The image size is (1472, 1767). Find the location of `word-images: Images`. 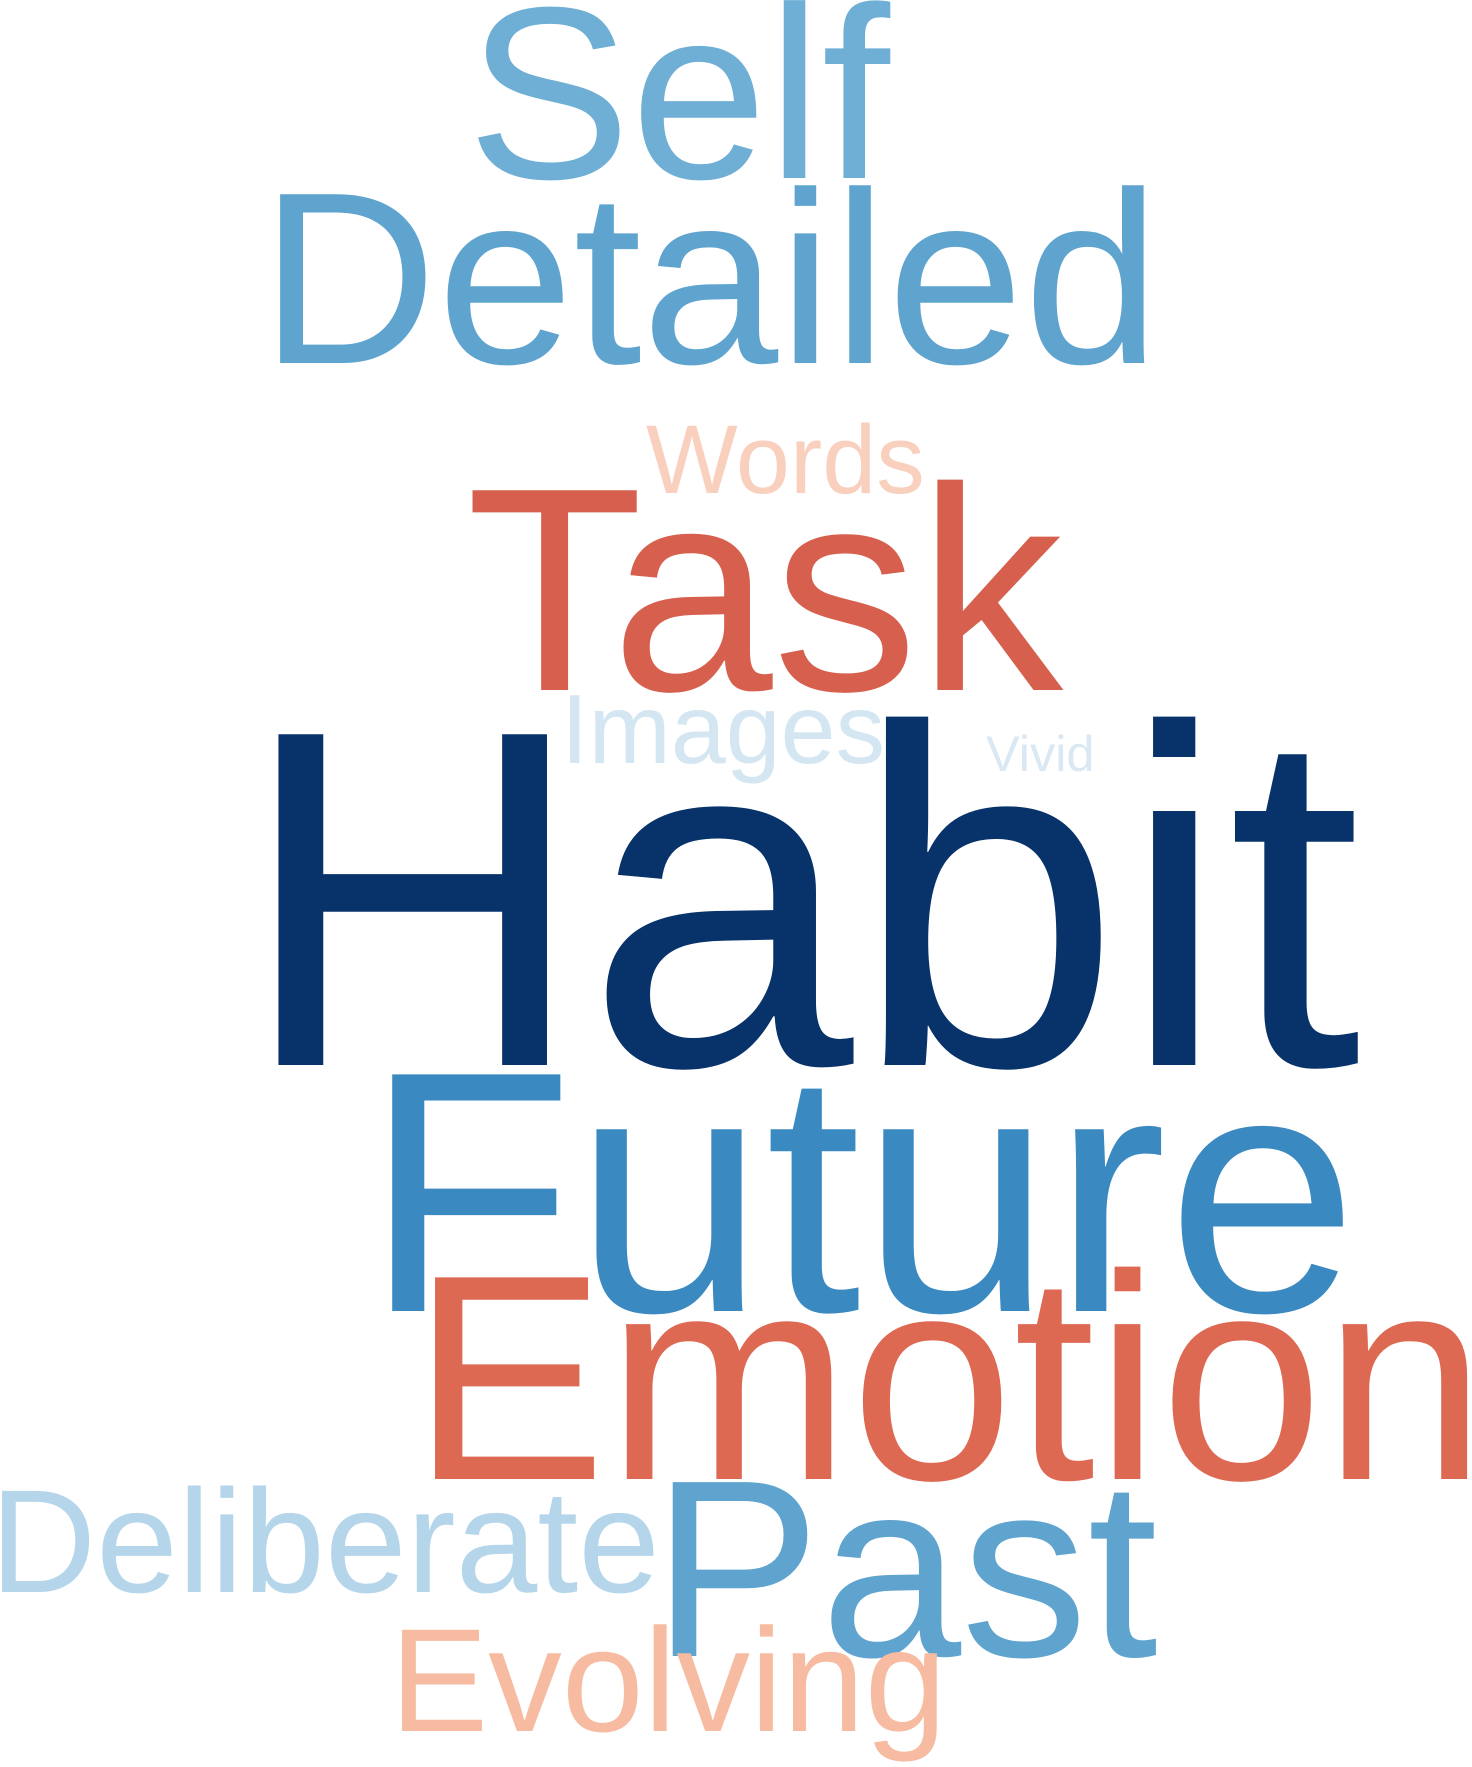

word-images: Images is located at coordinates (723, 729).